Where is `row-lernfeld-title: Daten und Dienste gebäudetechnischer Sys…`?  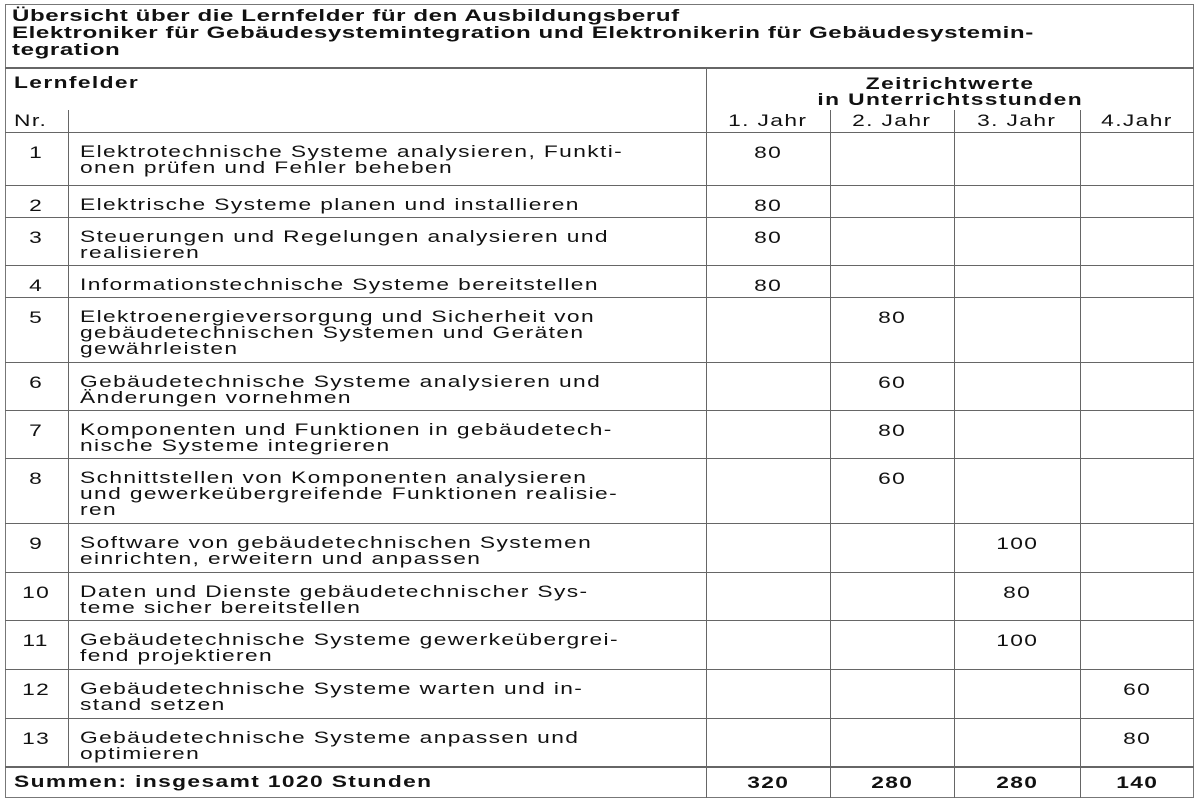 row-lernfeld-title: Daten und Dienste gebäudetechnischer Sys… is located at coordinates (334, 600).